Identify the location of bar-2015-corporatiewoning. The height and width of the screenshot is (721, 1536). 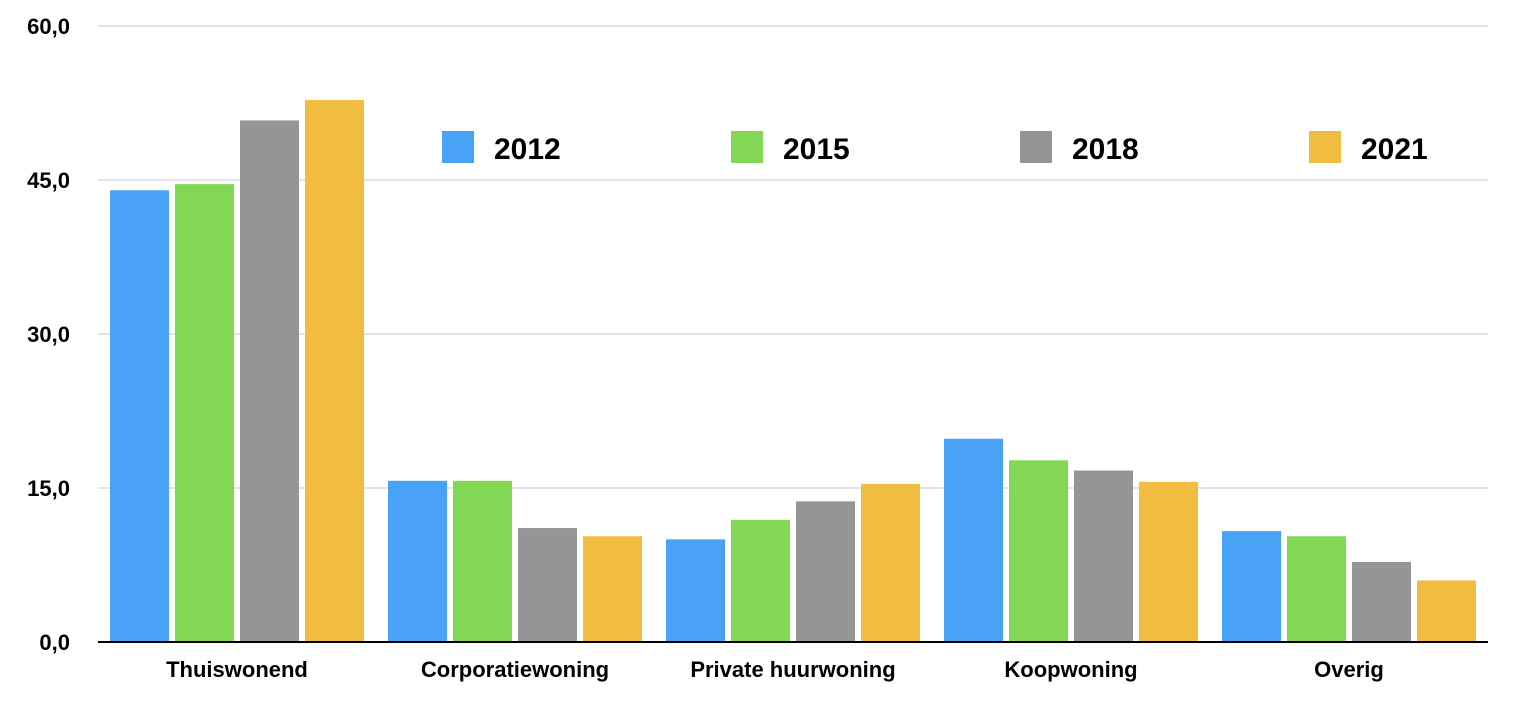
(482, 561).